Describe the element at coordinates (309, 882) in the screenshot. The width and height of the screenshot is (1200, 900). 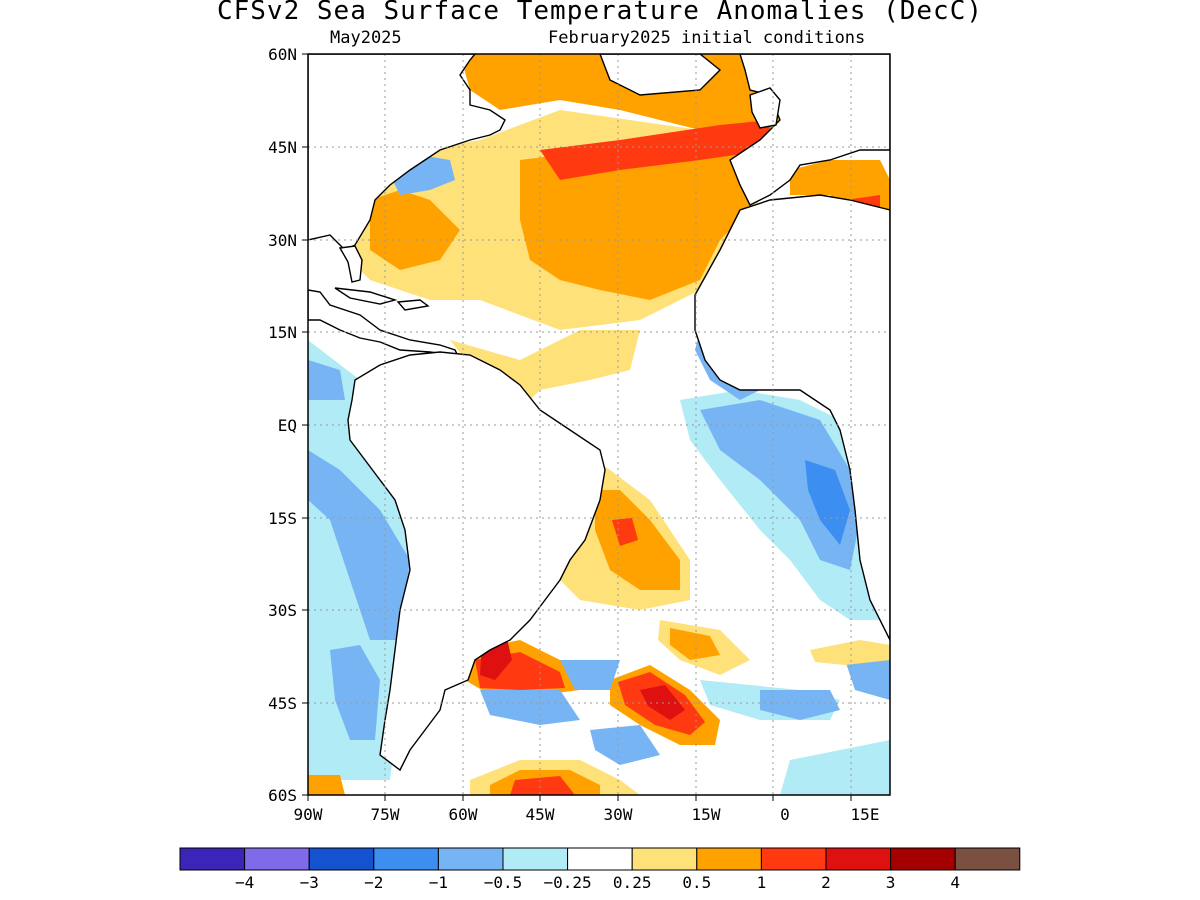
I see `colorbar-label: −3` at that location.